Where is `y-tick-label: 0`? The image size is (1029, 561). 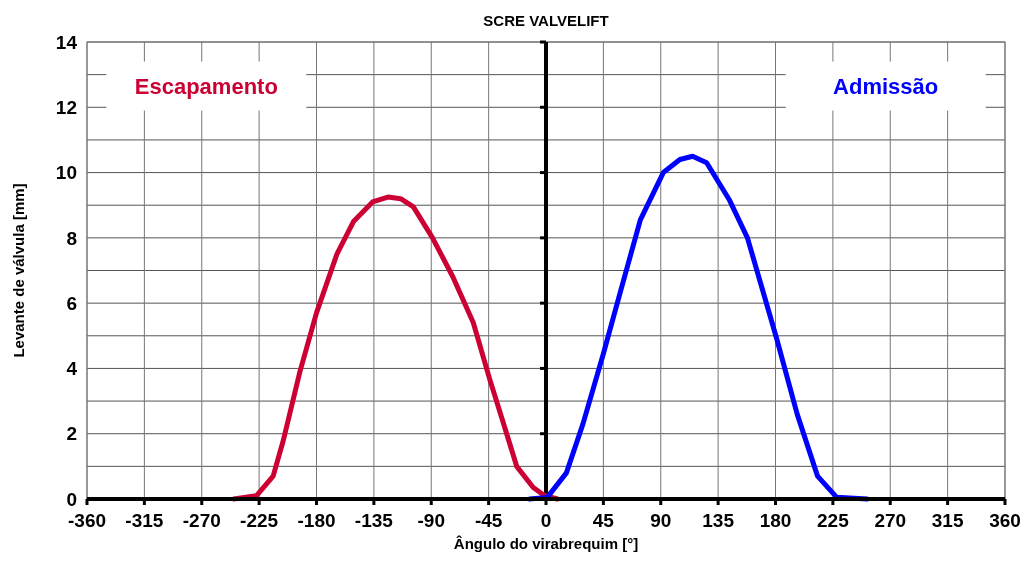 y-tick-label: 0 is located at coordinates (71, 499).